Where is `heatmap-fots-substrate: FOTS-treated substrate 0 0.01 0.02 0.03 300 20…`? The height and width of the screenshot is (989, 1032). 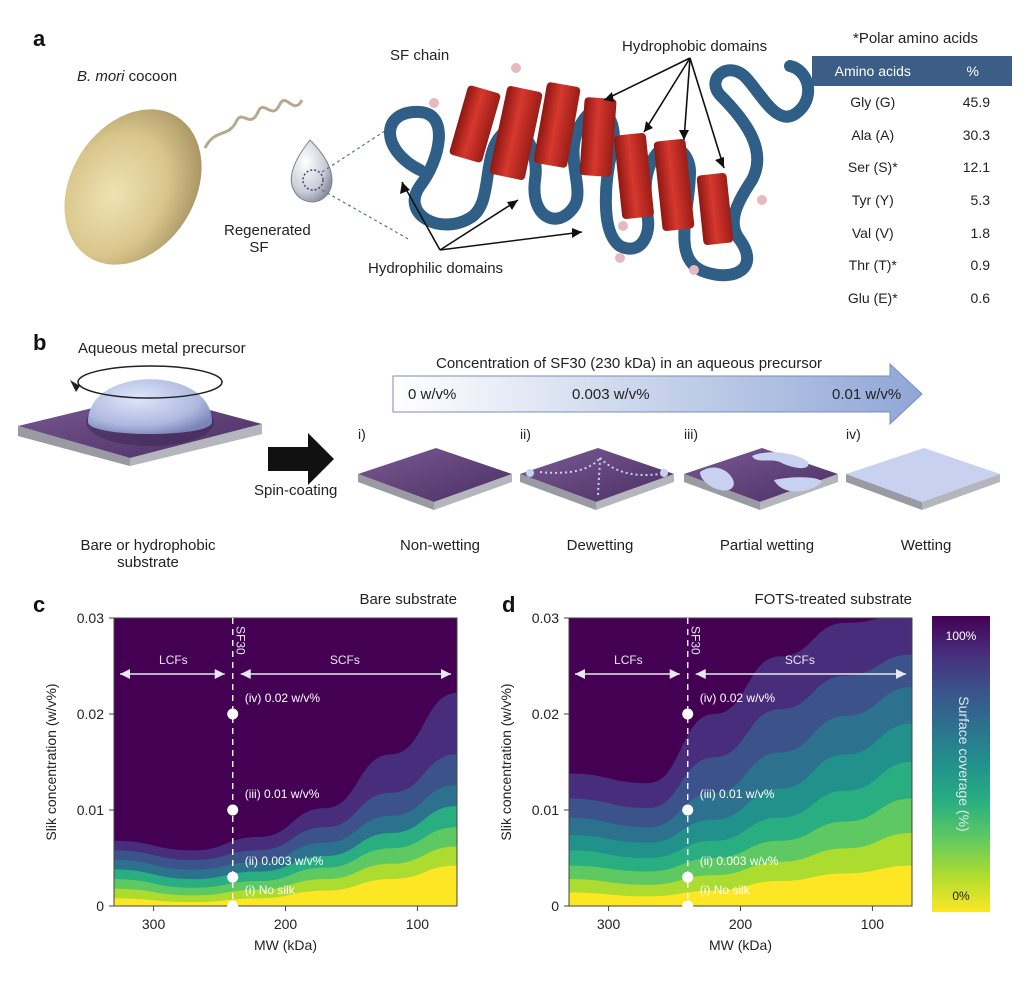 heatmap-fots-substrate: FOTS-treated substrate 0 0.01 0.02 0.03 300 20… is located at coordinates (705, 772).